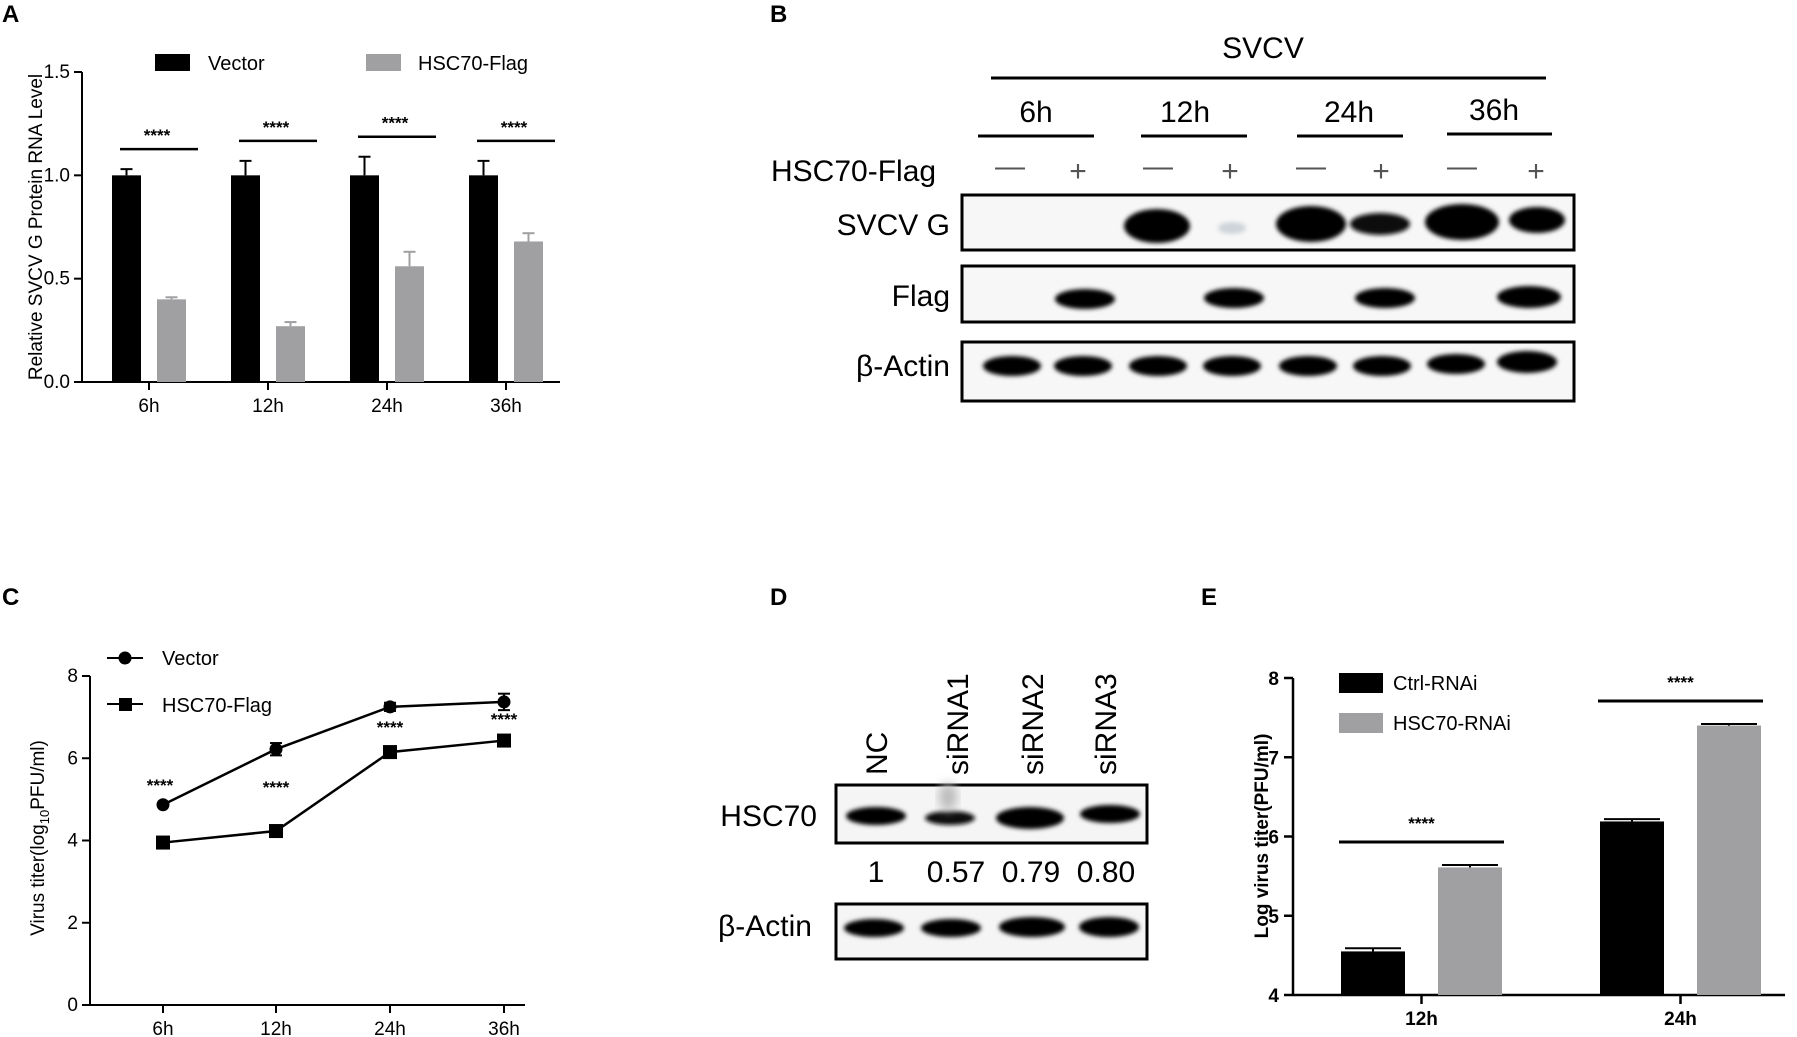 This screenshot has height=1037, width=1797. Describe the element at coordinates (162, 1028) in the screenshot. I see `x-tick-label-c-0: 6h` at that location.